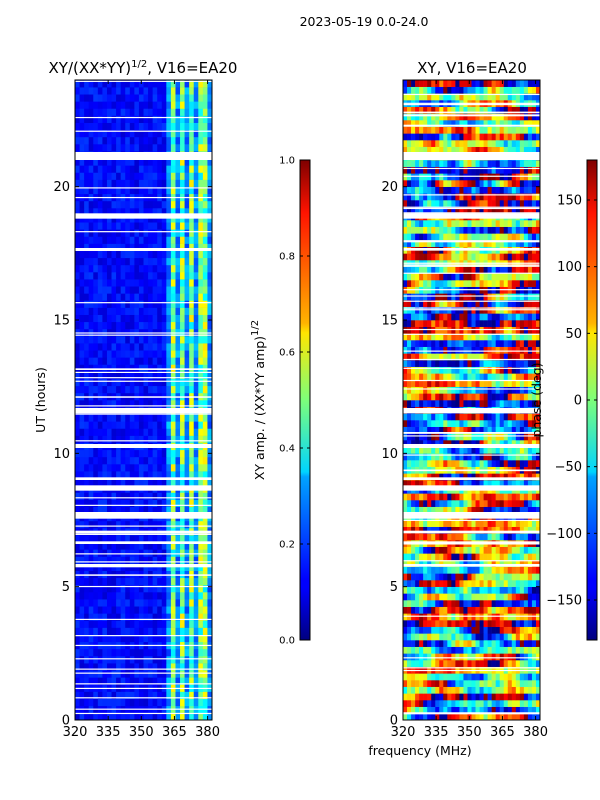 The image size is (600, 800). Describe the element at coordinates (143, 575) in the screenshot. I see `amplitude-flag-line` at that location.